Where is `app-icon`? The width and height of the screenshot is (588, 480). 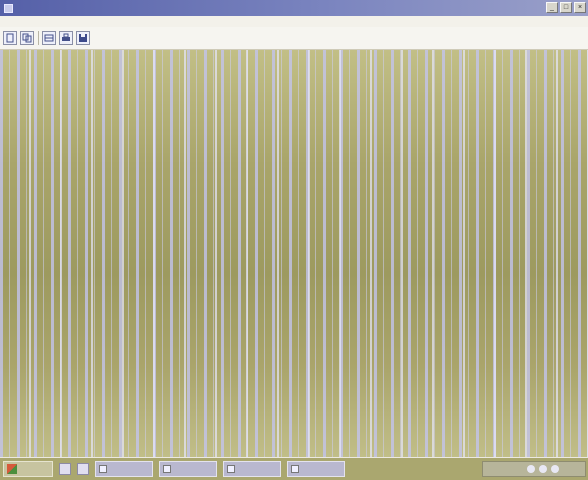 app-icon is located at coordinates (8, 8).